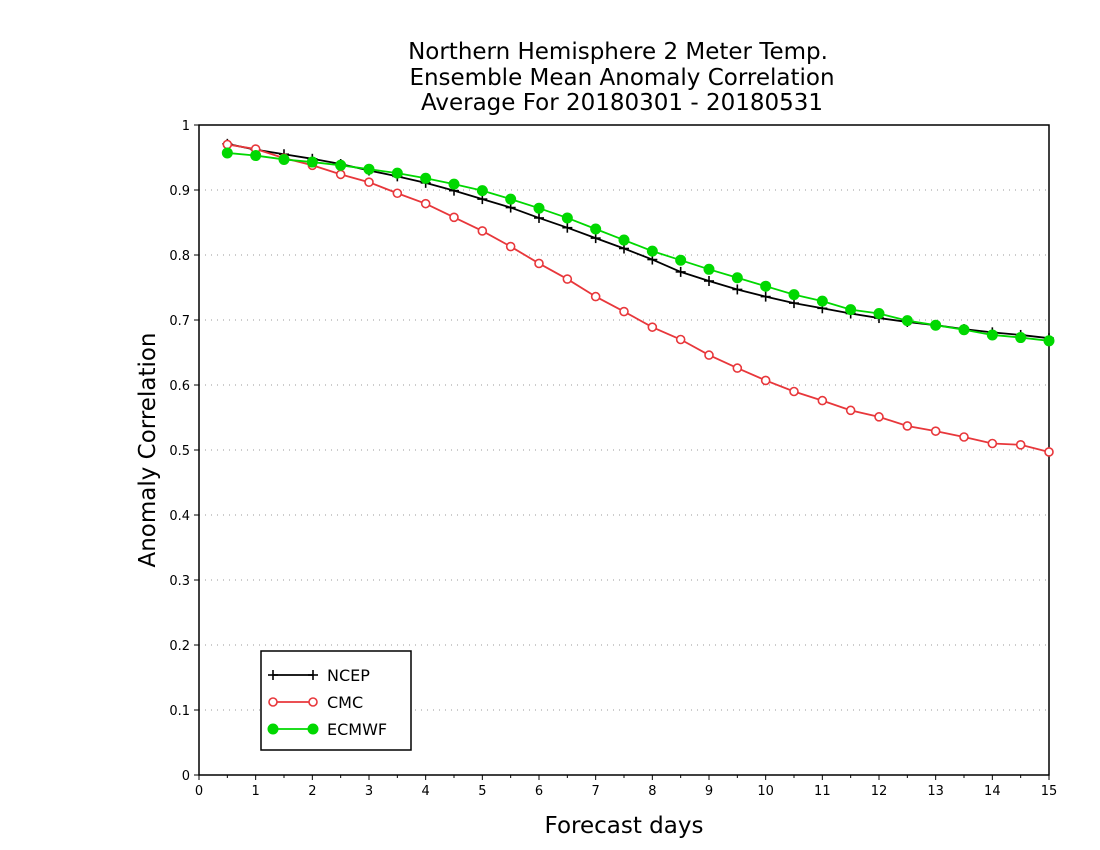  I want to click on legend-label-ecmwf: ECMWF, so click(357, 729).